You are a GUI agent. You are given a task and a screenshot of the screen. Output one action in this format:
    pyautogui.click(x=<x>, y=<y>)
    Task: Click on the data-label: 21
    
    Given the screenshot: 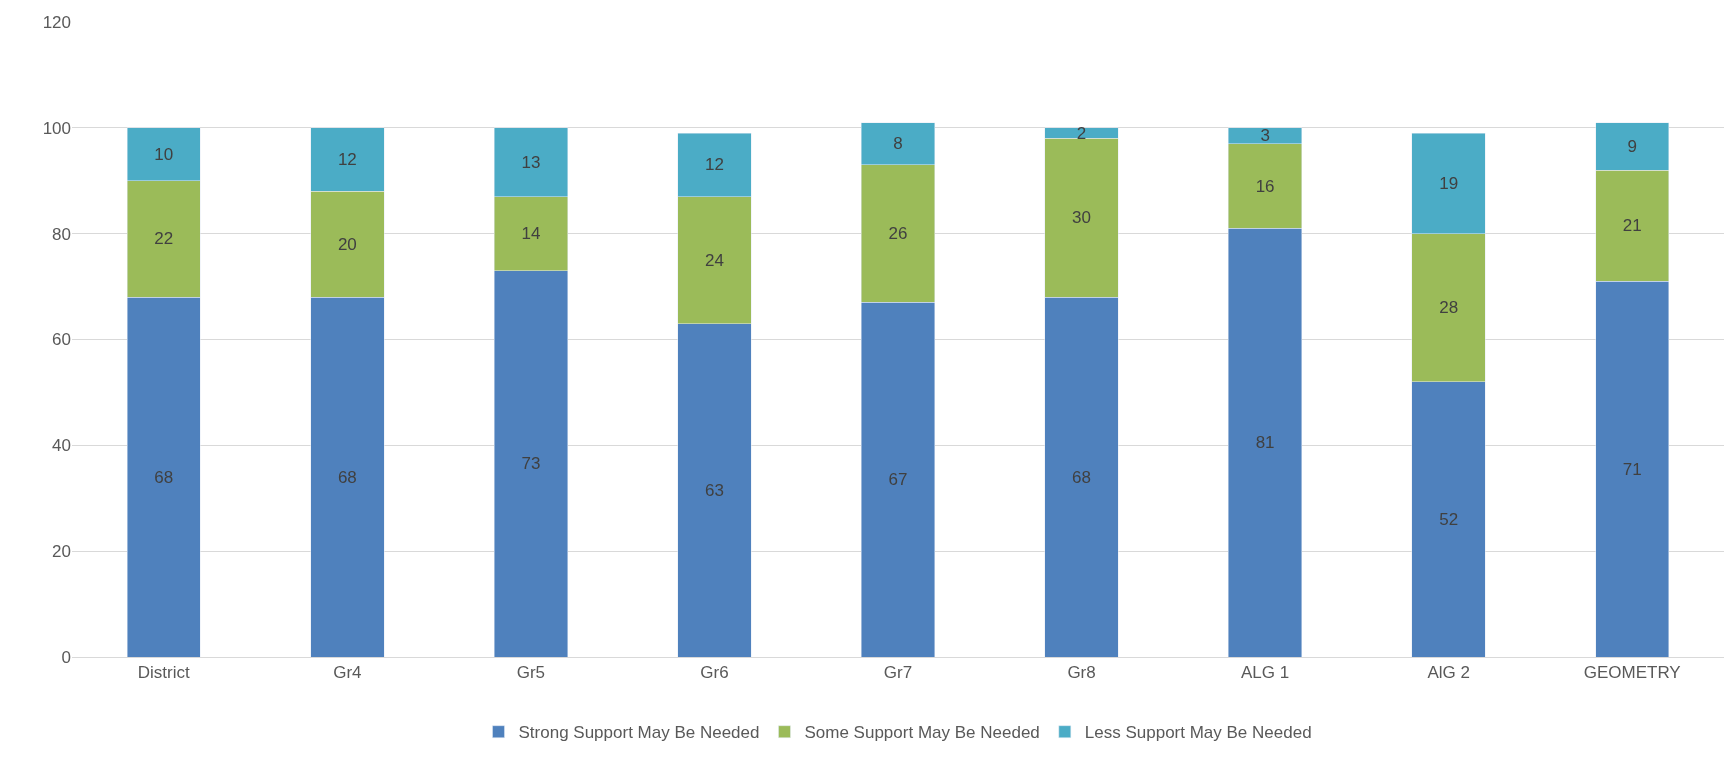 What is the action you would take?
    pyautogui.click(x=1632, y=226)
    